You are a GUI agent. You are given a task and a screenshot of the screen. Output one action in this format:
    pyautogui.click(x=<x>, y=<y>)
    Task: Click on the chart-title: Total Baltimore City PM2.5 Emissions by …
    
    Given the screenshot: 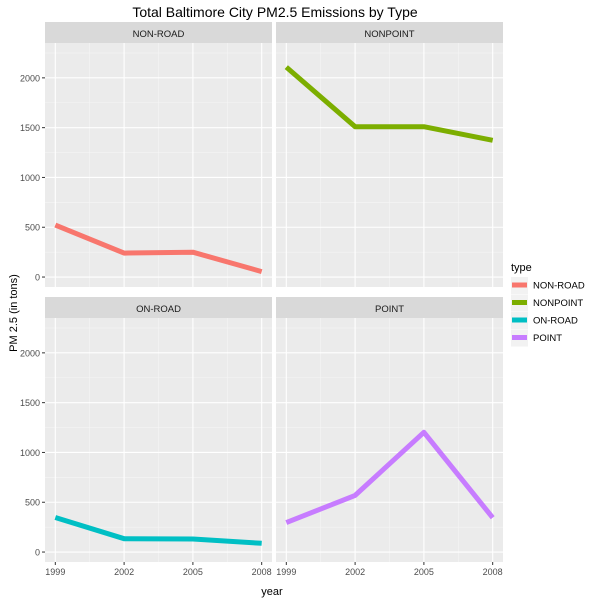 What is the action you would take?
    pyautogui.click(x=275, y=12)
    